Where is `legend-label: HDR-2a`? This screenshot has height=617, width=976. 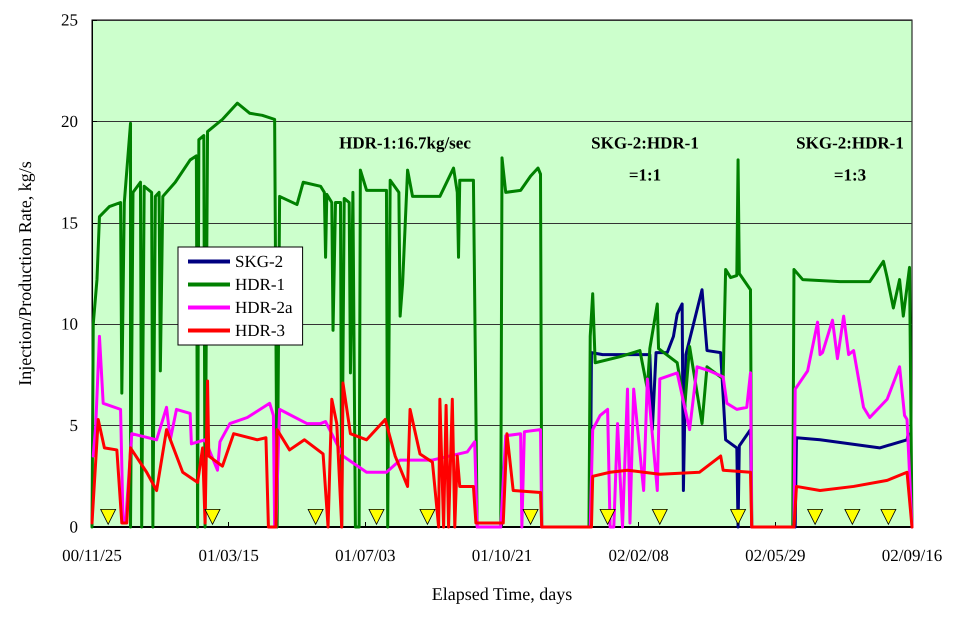
legend-label: HDR-2a is located at coordinates (264, 307).